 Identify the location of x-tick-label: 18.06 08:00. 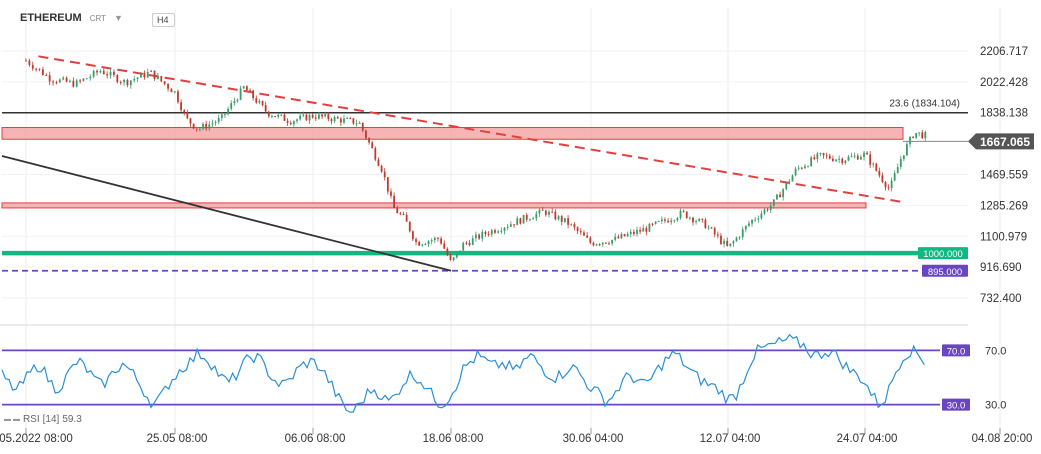
(453, 439).